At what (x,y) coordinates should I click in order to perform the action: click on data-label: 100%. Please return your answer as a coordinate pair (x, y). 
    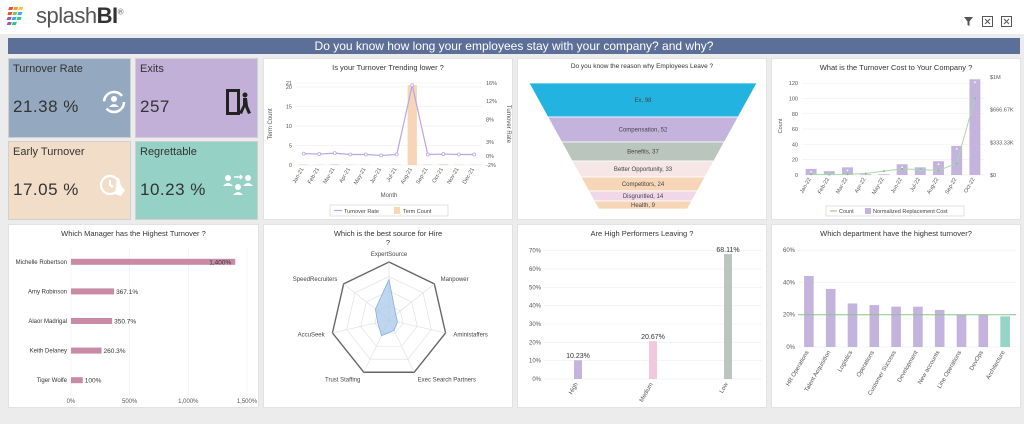
    Looking at the image, I should click on (93, 381).